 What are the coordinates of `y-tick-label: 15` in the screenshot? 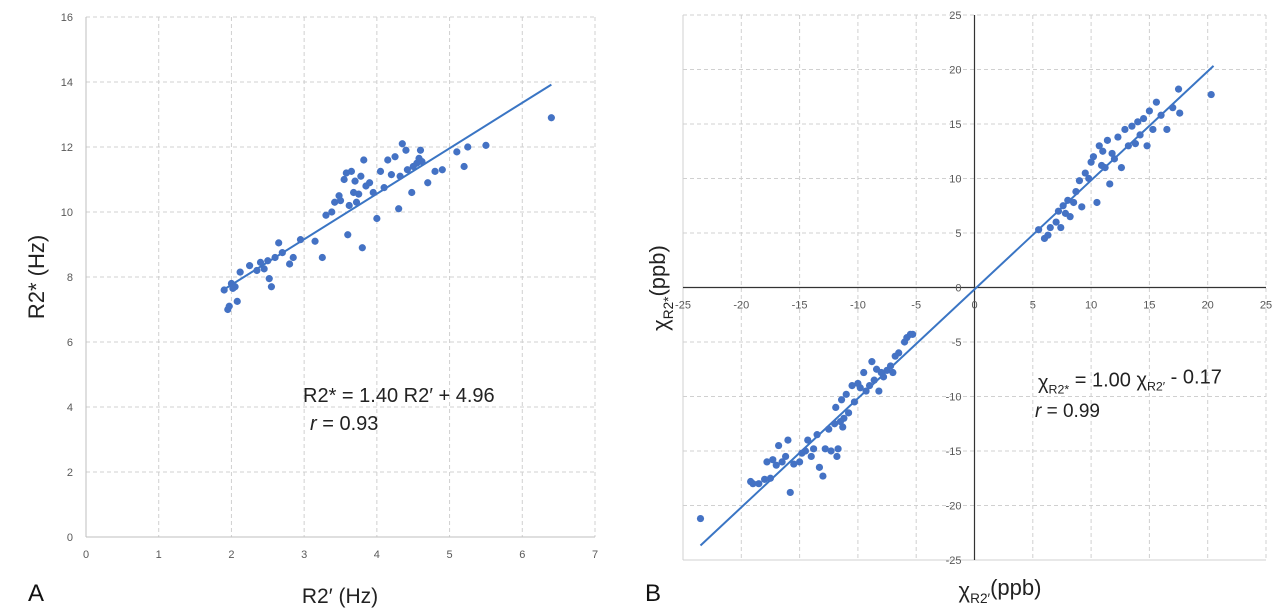 It's located at (955, 125).